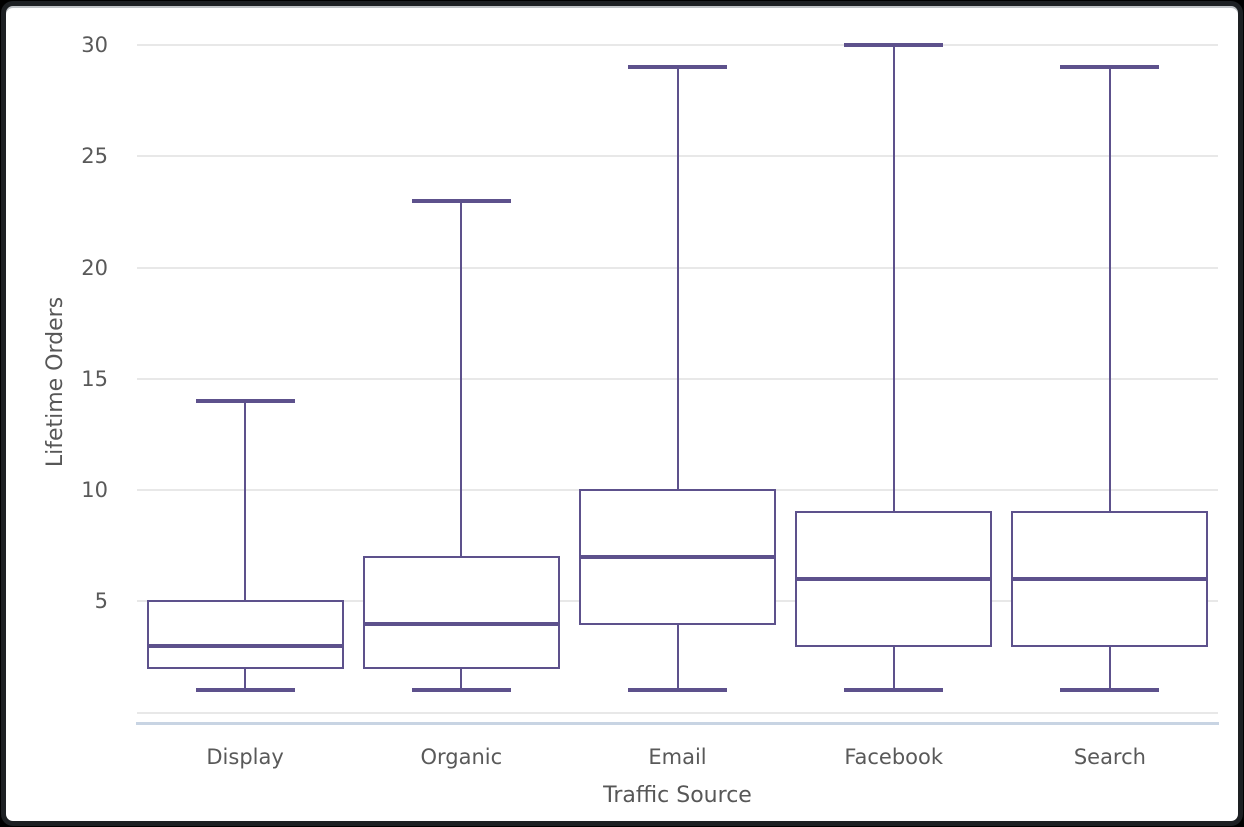  What do you see at coordinates (894, 757) in the screenshot?
I see `x-tick-label-facebook: Facebook` at bounding box center [894, 757].